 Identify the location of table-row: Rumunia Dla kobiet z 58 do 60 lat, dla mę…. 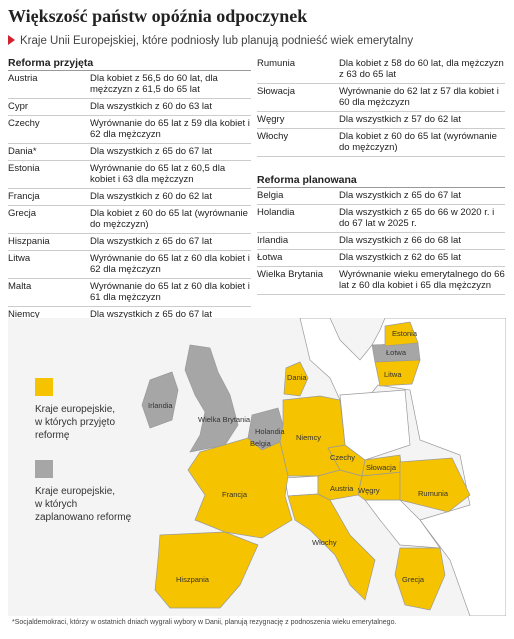
(381, 70).